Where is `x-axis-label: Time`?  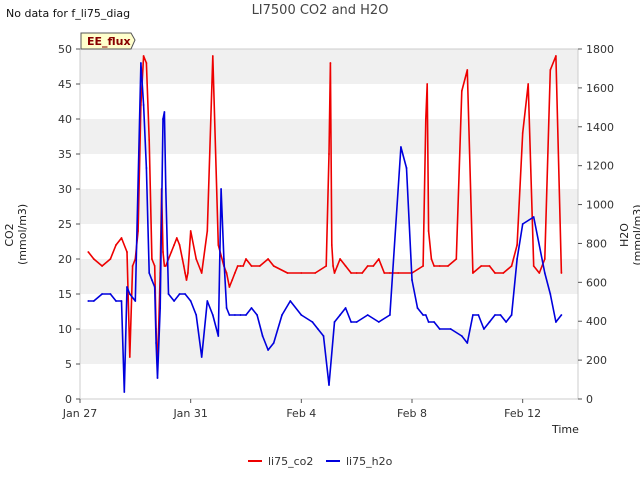
x-axis-label: Time is located at coordinates (565, 429).